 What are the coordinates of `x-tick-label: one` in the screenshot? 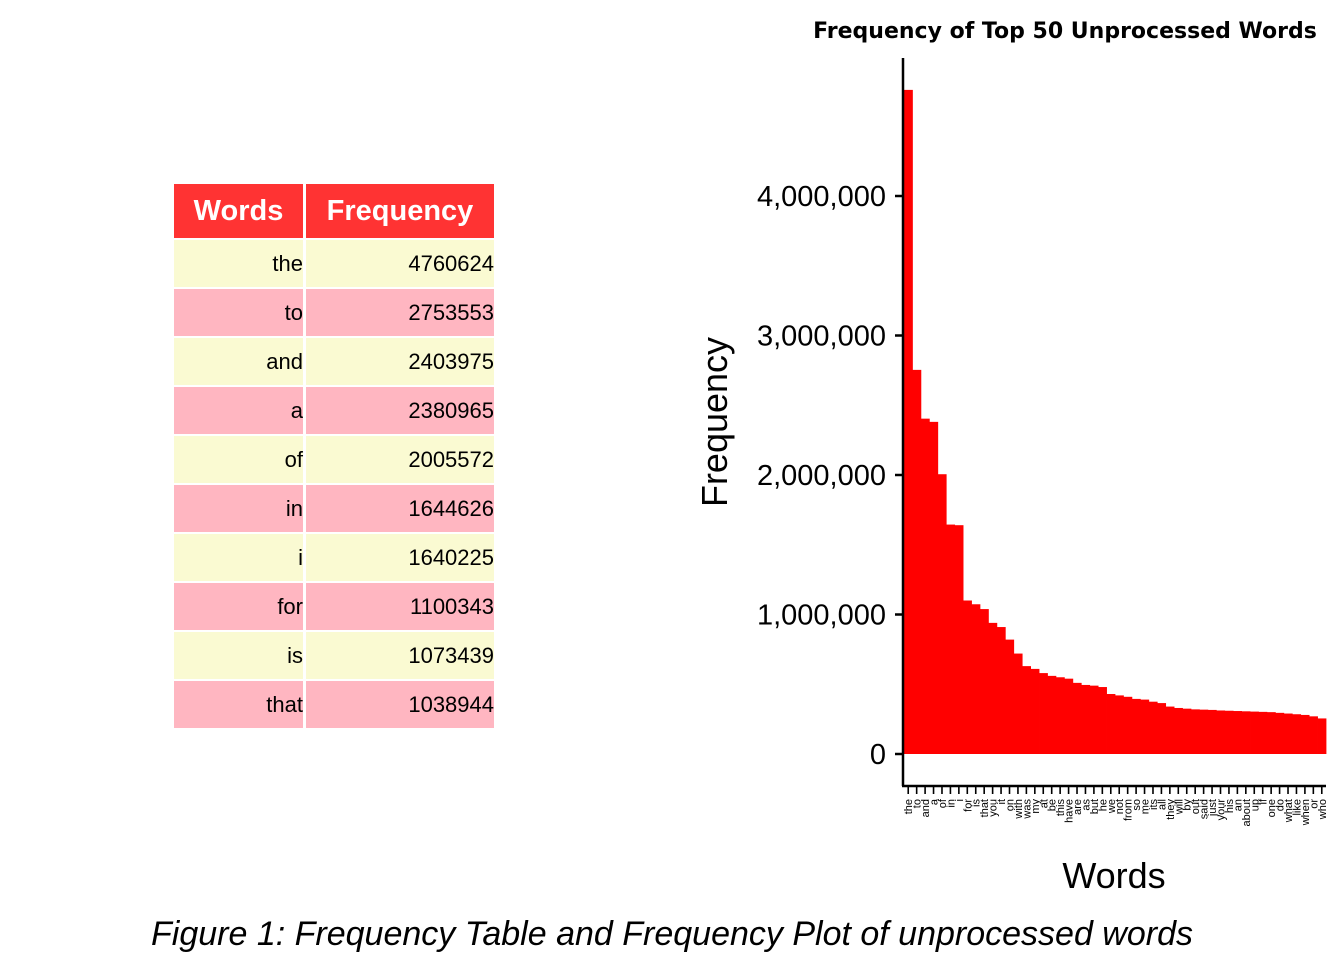 It's located at (1272, 808).